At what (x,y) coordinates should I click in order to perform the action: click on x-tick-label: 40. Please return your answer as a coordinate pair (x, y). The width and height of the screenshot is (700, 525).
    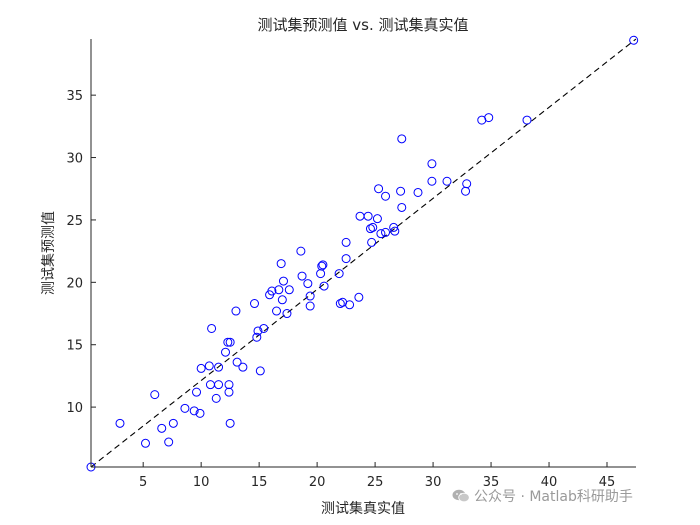
    Looking at the image, I should click on (549, 482).